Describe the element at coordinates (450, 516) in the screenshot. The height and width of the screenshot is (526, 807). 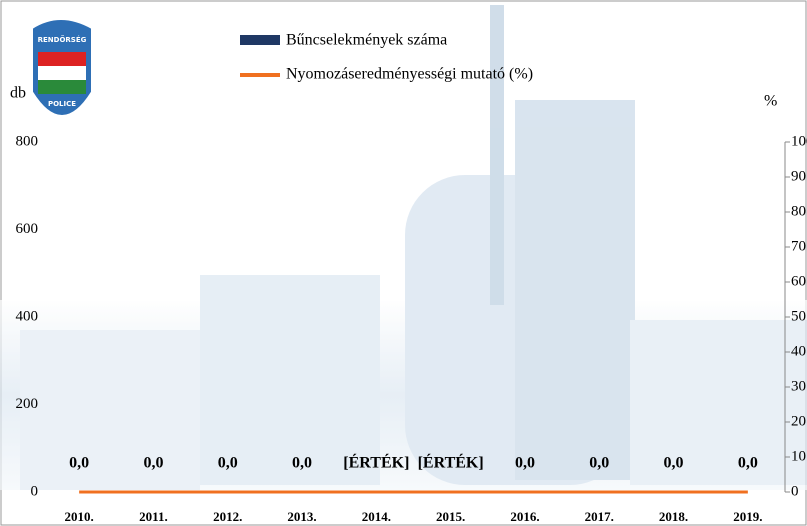
I see `x-tick-label: 2015.` at that location.